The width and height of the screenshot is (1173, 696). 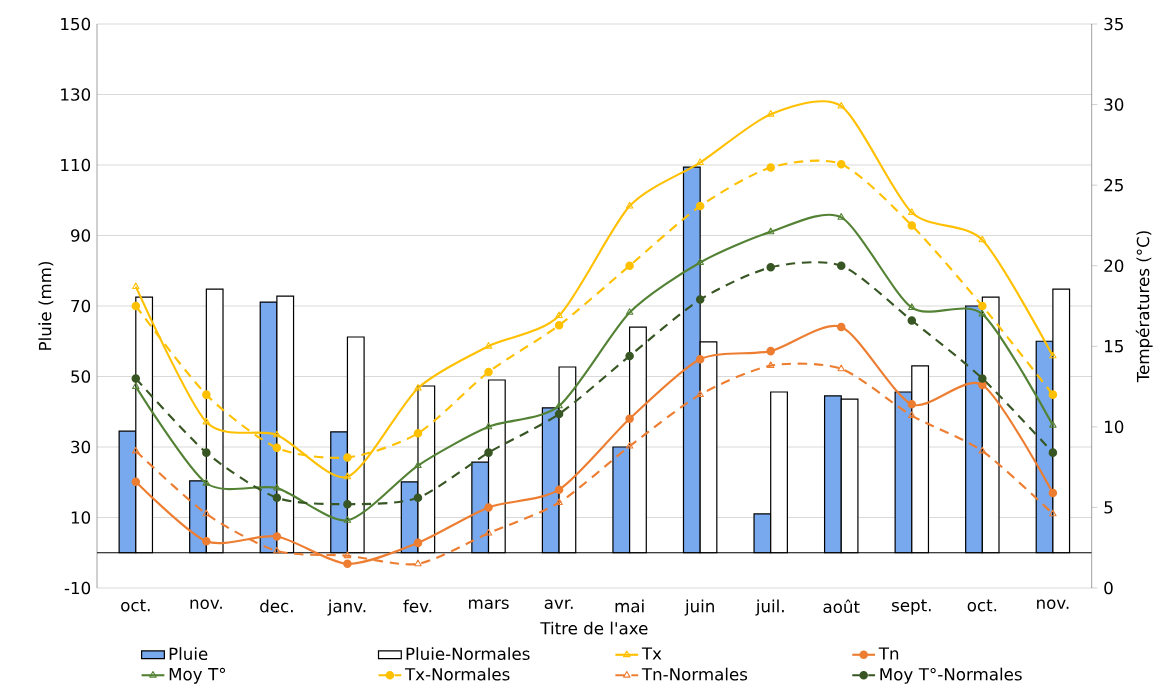 I want to click on x-tick-label: mars, so click(x=489, y=604).